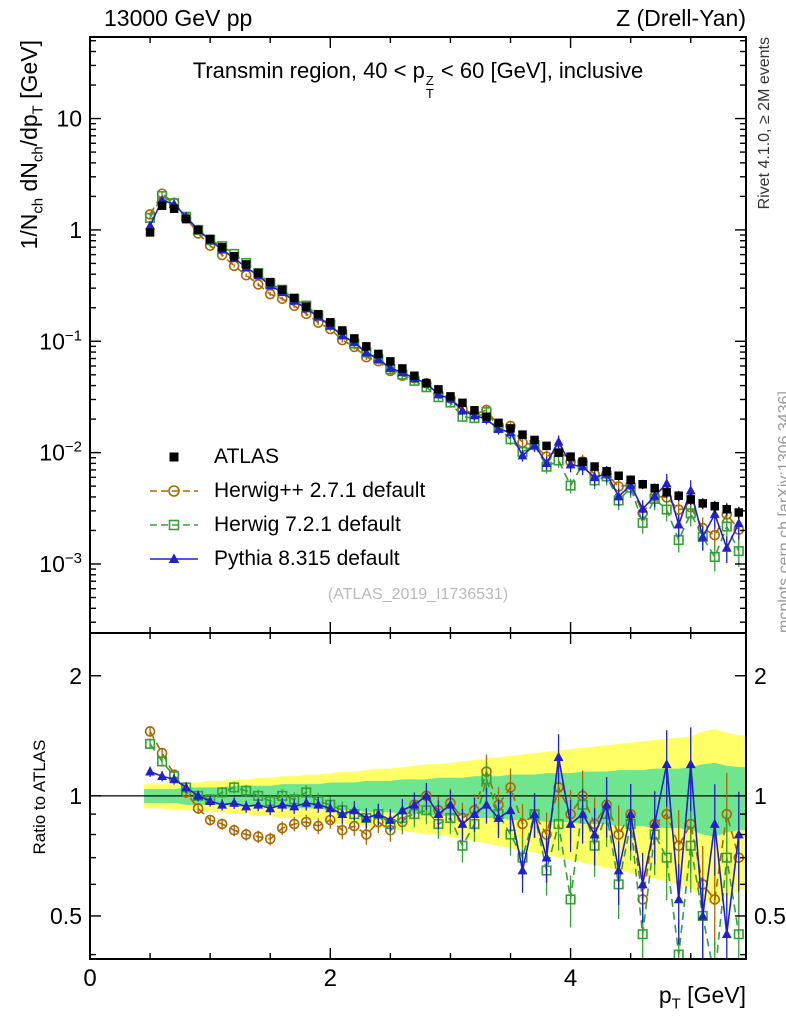 The height and width of the screenshot is (1024, 786). I want to click on ratio-uncertainty-bands, so click(445, 817).